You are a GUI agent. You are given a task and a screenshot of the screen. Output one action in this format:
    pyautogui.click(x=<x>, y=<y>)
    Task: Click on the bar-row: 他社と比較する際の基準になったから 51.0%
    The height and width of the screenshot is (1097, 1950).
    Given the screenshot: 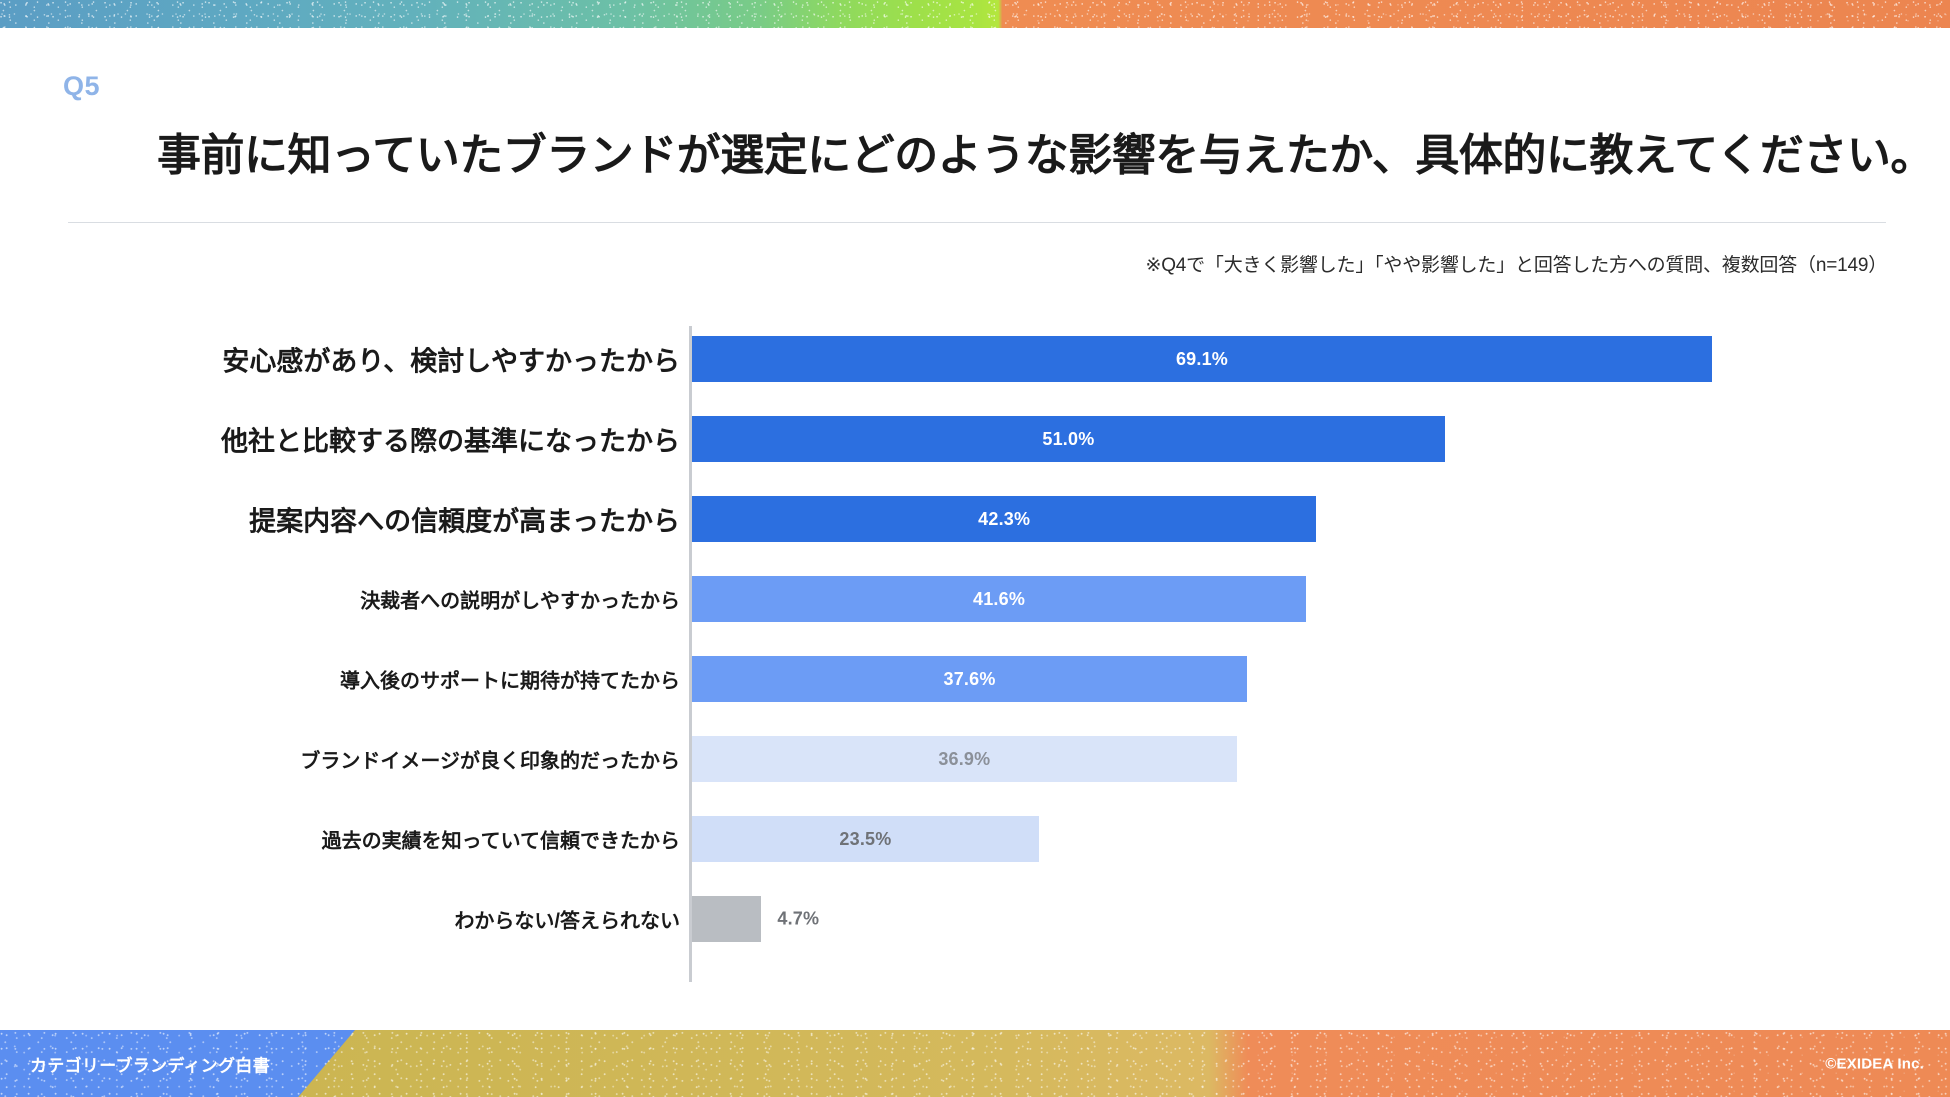 What is the action you would take?
    pyautogui.click(x=975, y=439)
    